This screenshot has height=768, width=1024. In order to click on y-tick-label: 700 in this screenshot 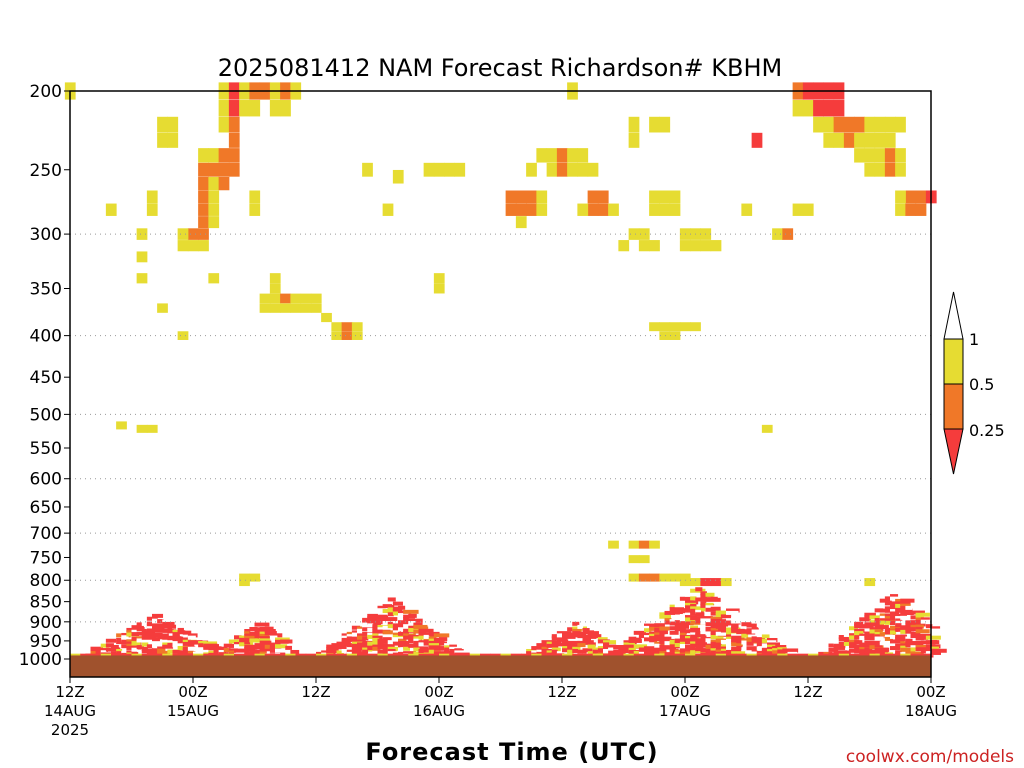, I will do `click(46, 534)`.